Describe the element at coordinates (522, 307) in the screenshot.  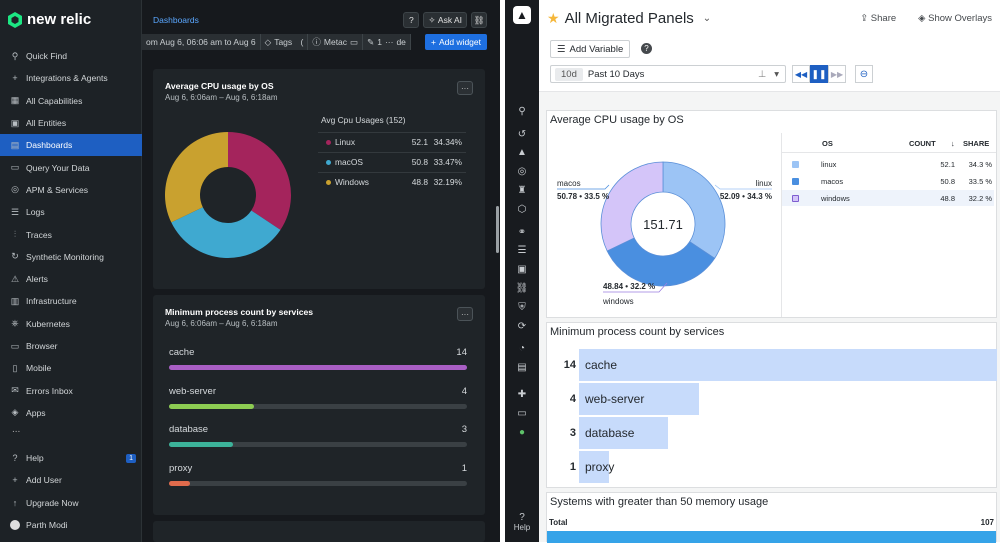
I see `shield-icon: ⛨` at that location.